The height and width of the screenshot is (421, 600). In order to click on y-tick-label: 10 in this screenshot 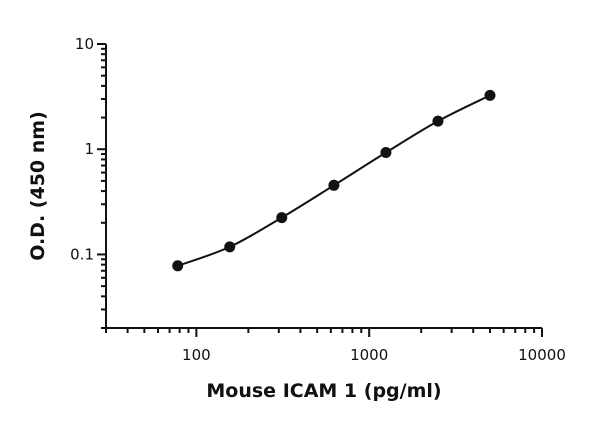, I will do `click(84, 44)`.